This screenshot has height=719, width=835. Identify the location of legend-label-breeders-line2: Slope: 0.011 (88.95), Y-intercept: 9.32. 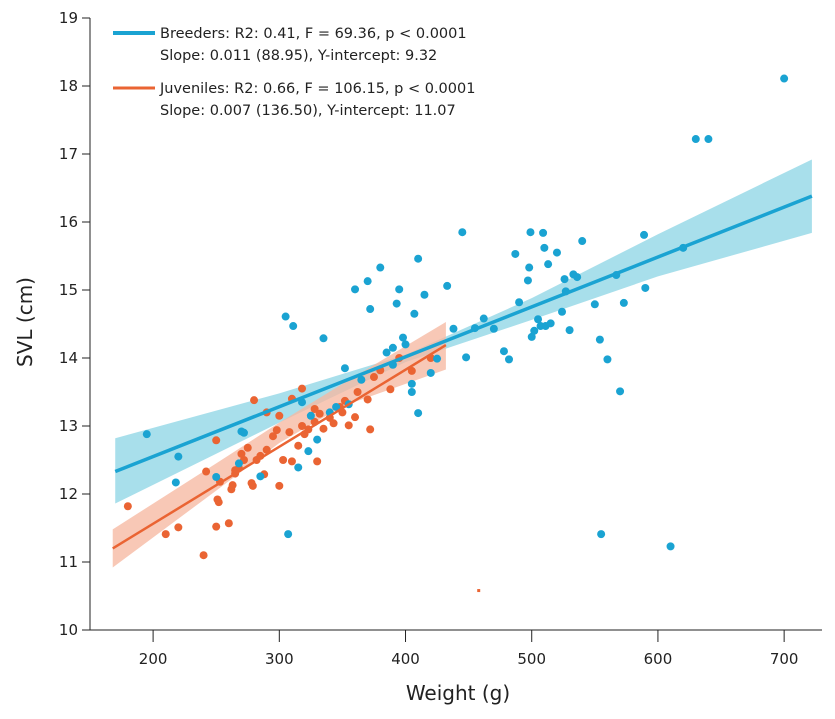
(298, 56).